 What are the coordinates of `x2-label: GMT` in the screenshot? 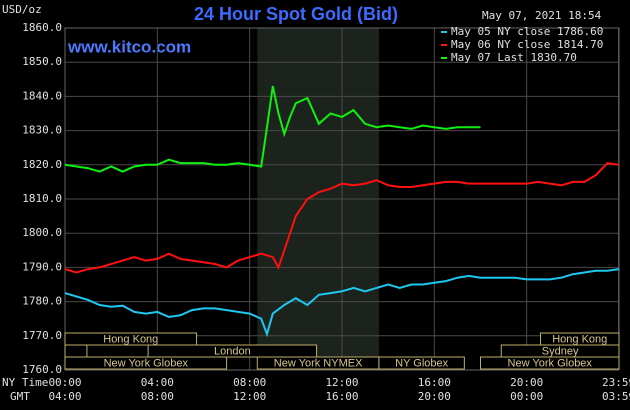 It's located at (20, 396).